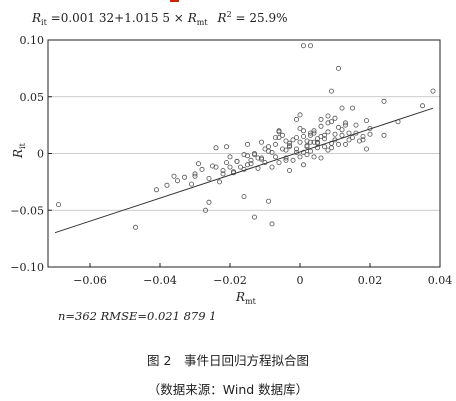  I want to click on y-tick-label: 0.10, so click(32, 40).